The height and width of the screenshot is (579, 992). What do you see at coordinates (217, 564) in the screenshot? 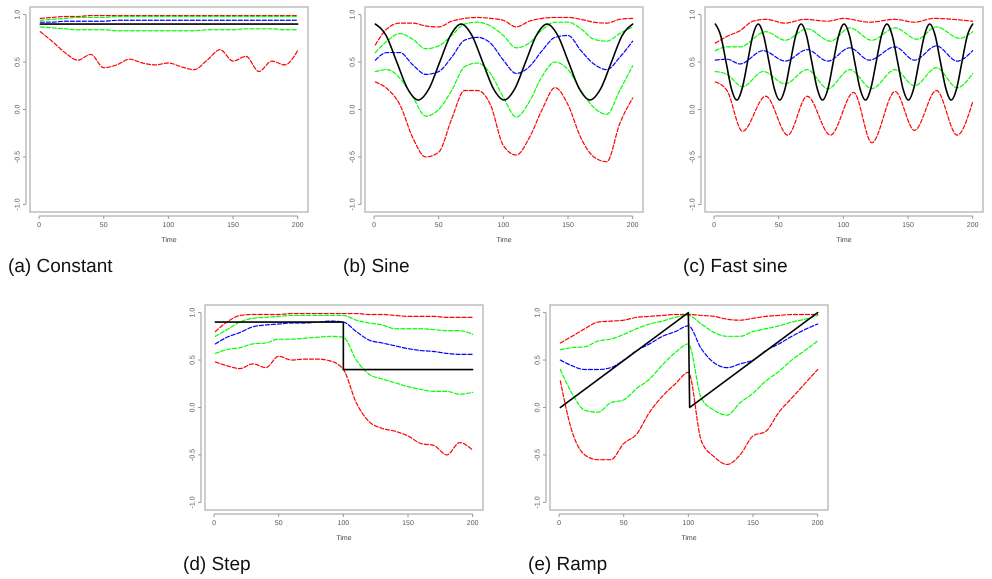
I see `text: (d) Step` at bounding box center [217, 564].